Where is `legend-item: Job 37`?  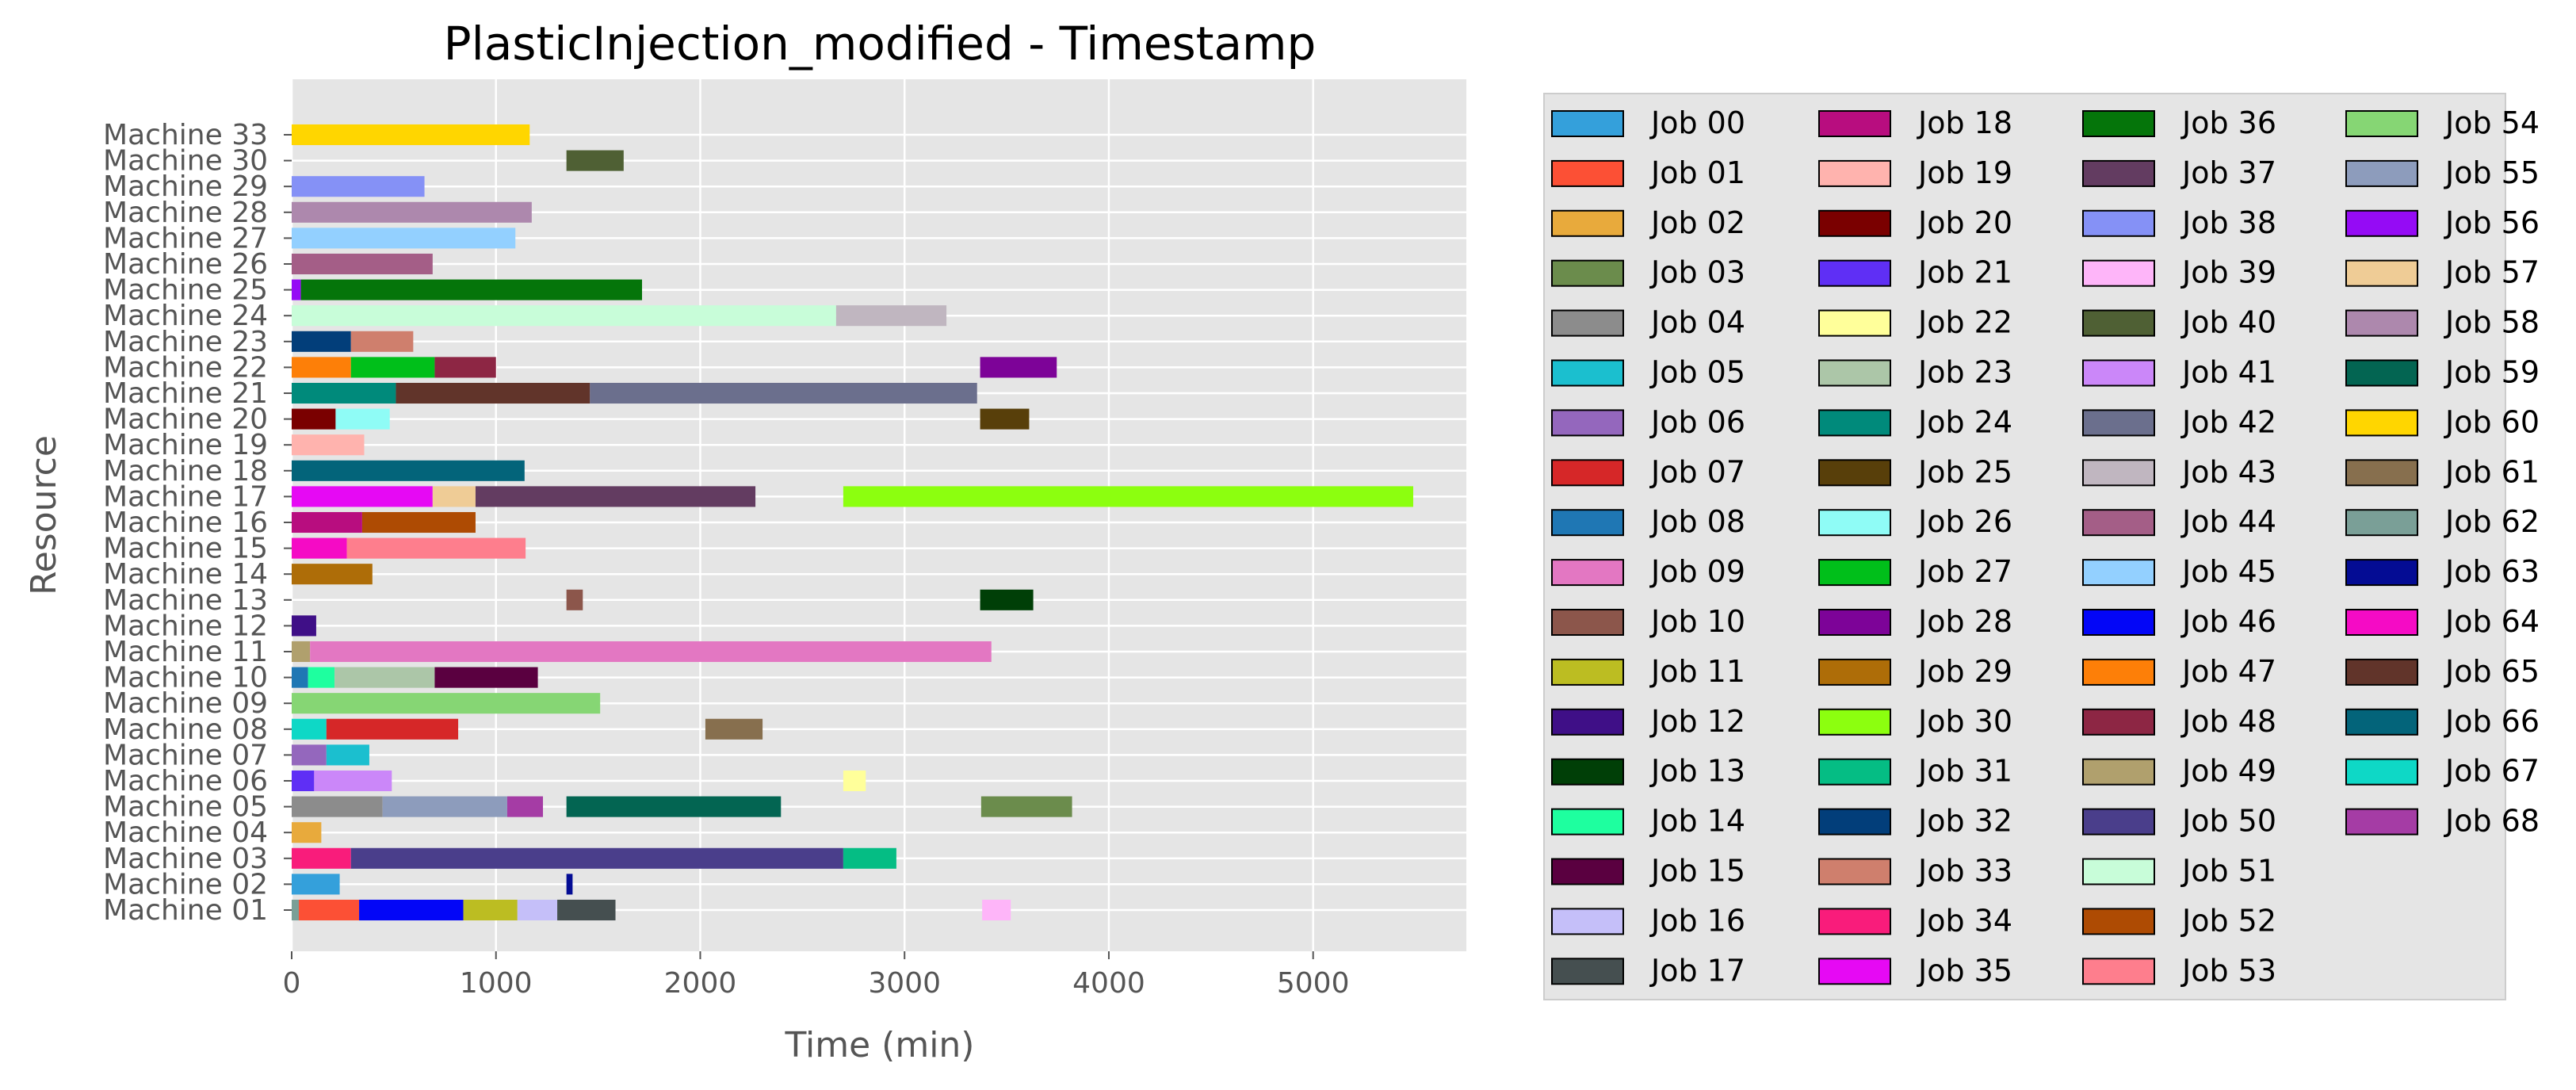
legend-item: Job 37 is located at coordinates (2179, 172).